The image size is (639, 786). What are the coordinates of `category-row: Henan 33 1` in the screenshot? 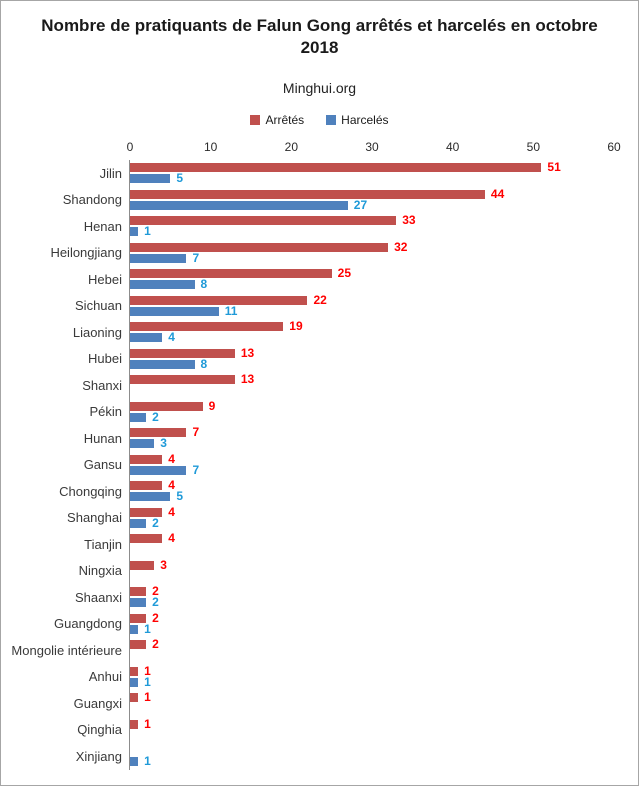 It's located at (319, 226).